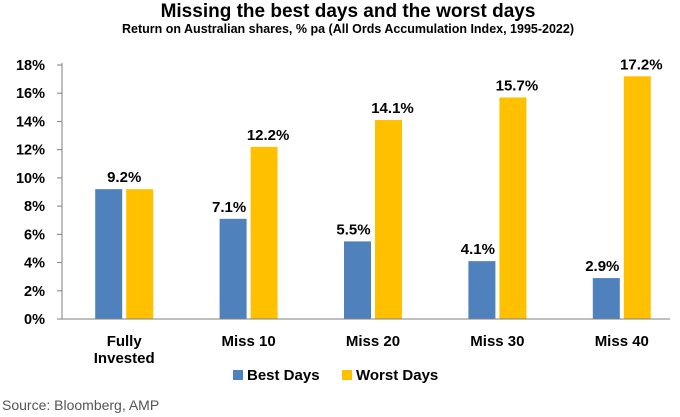 The width and height of the screenshot is (680, 417). Describe the element at coordinates (478, 249) in the screenshot. I see `data-label: 4.1%` at that location.